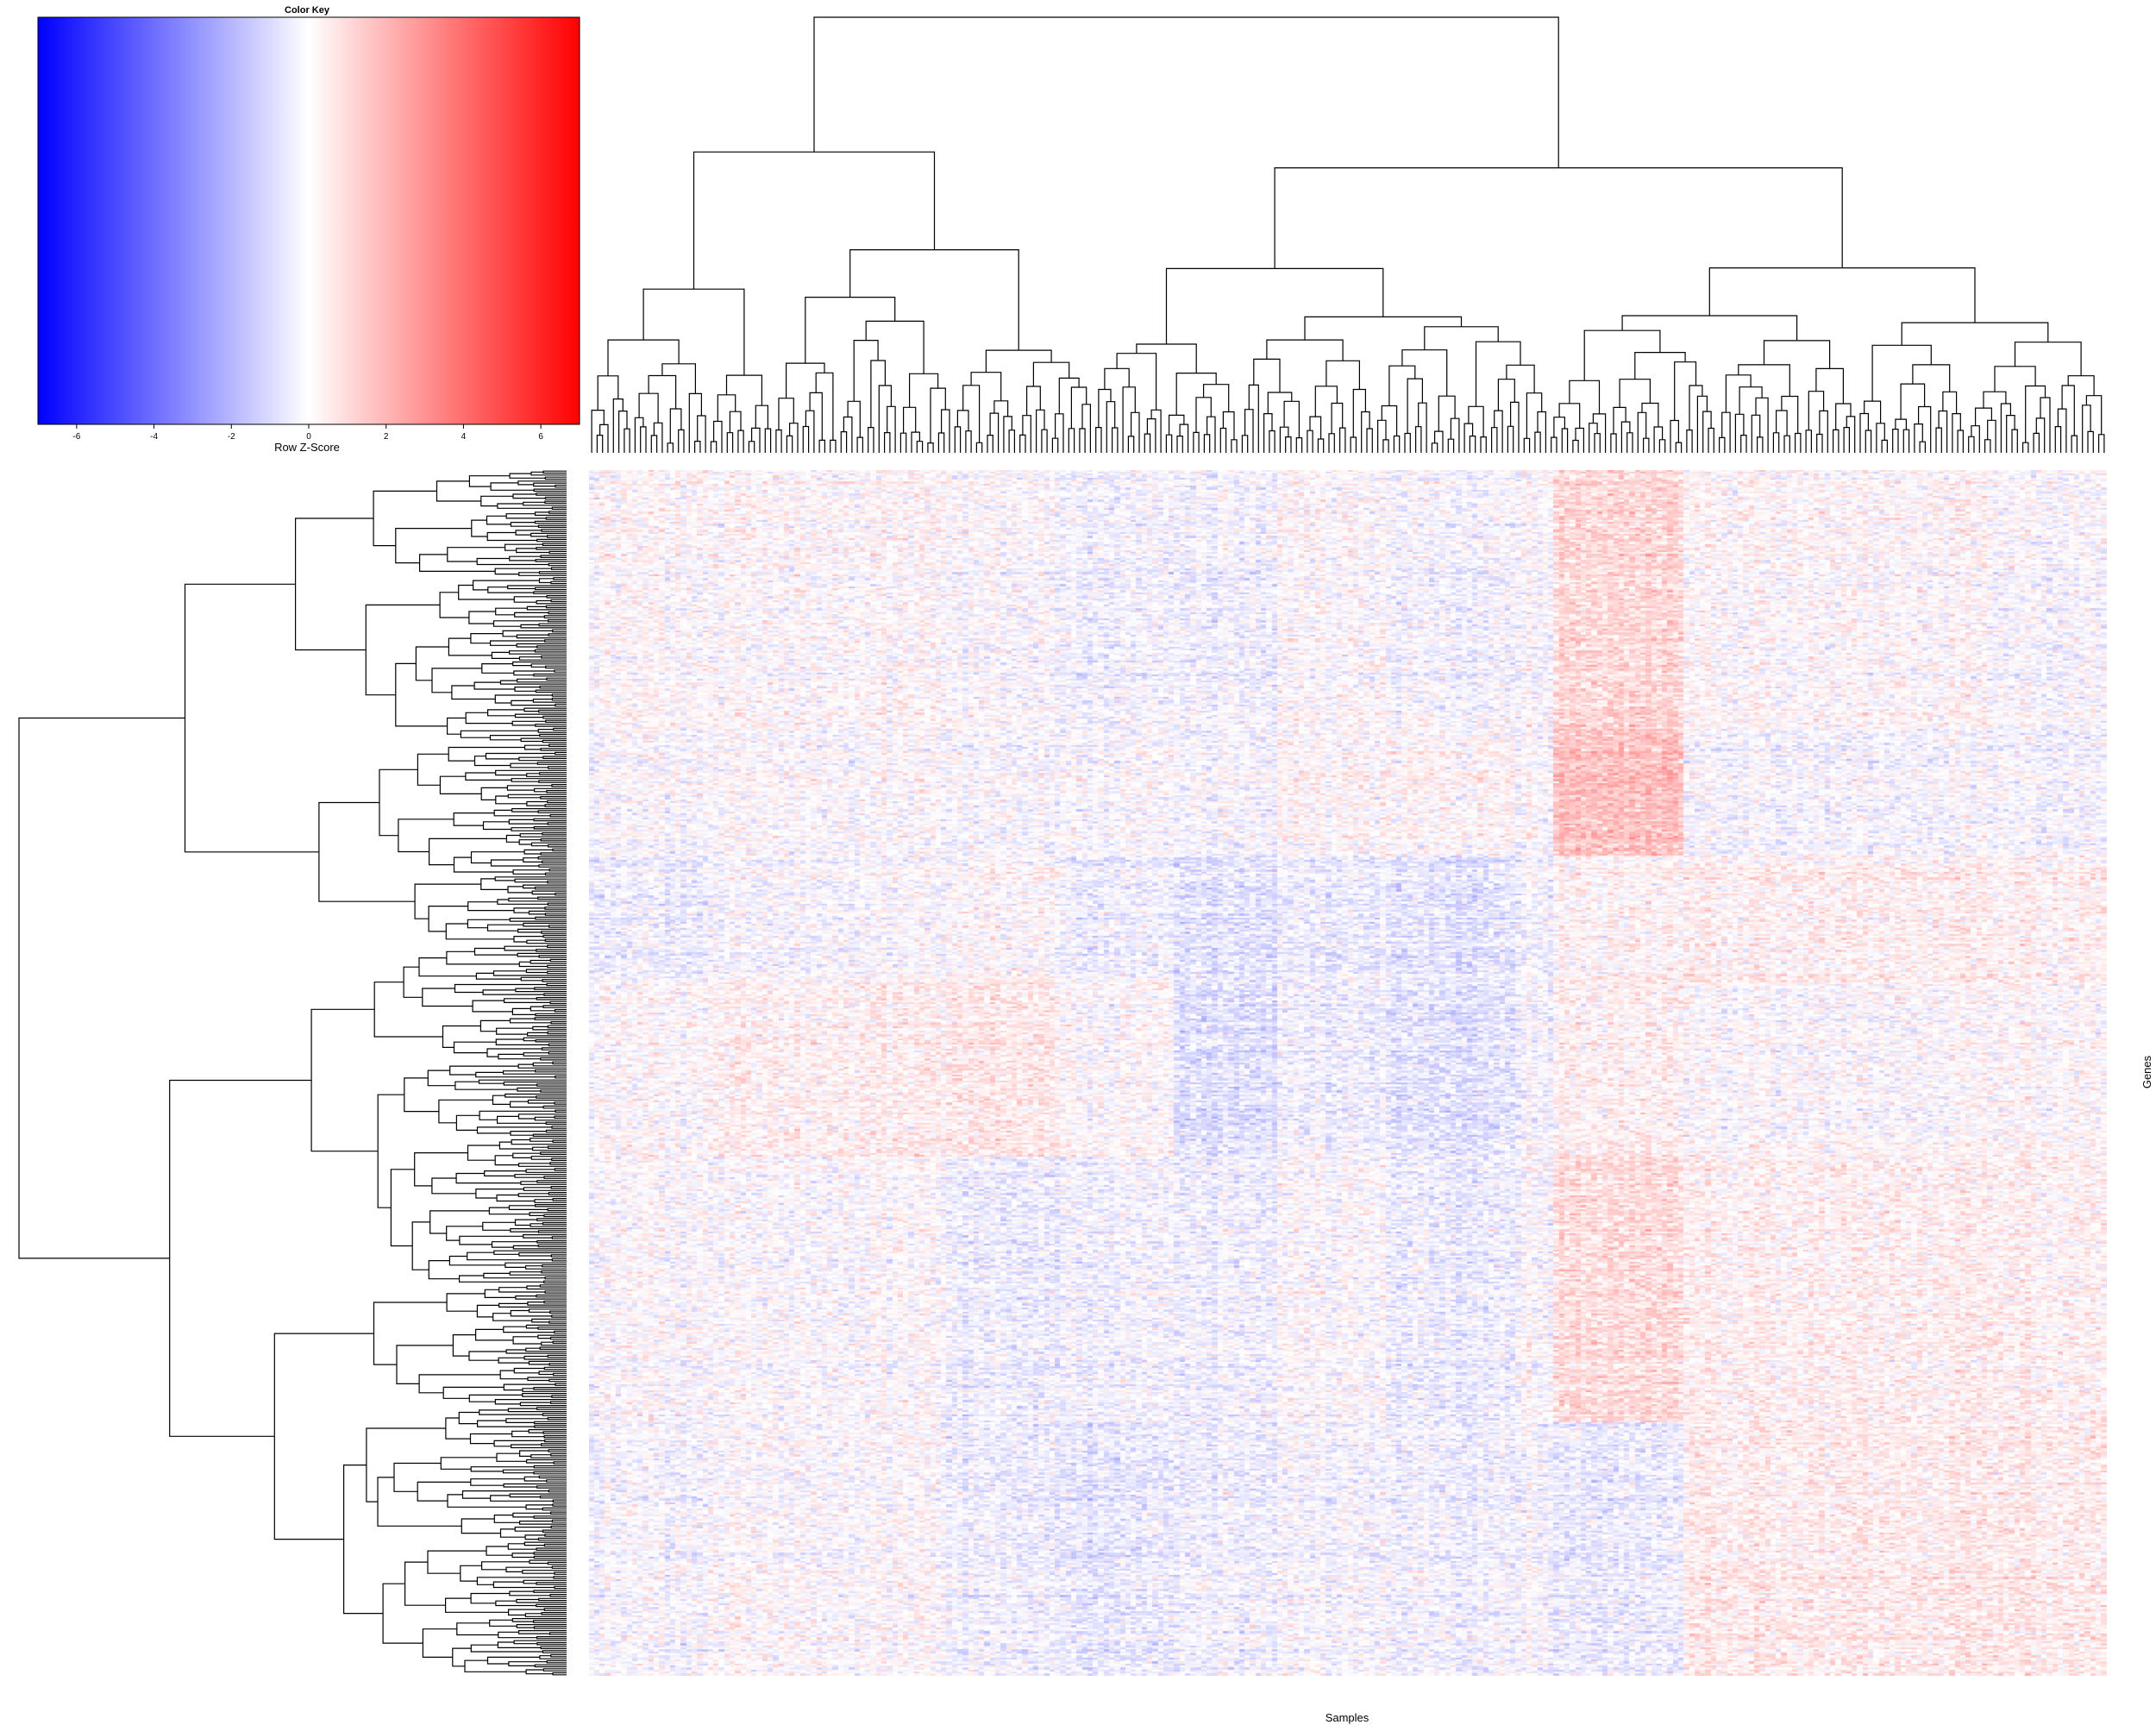  What do you see at coordinates (386, 437) in the screenshot?
I see `color-key-tick-label: 2` at bounding box center [386, 437].